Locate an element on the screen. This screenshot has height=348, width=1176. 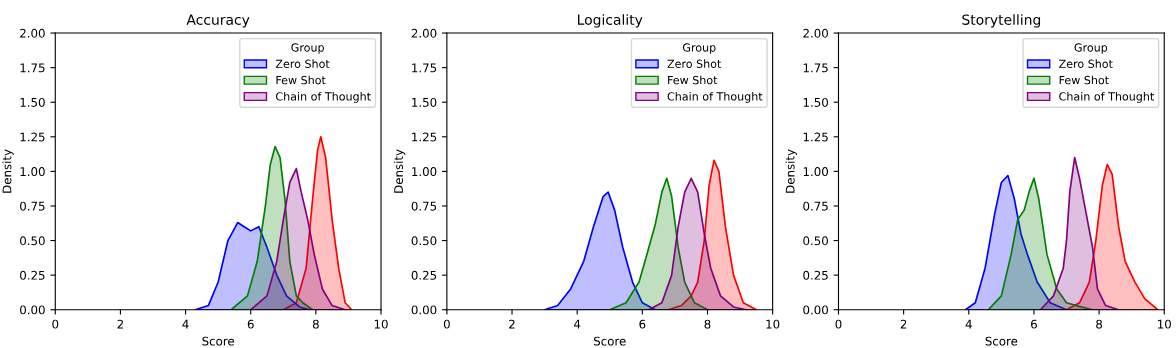
chart-title: Logicality is located at coordinates (610, 21).